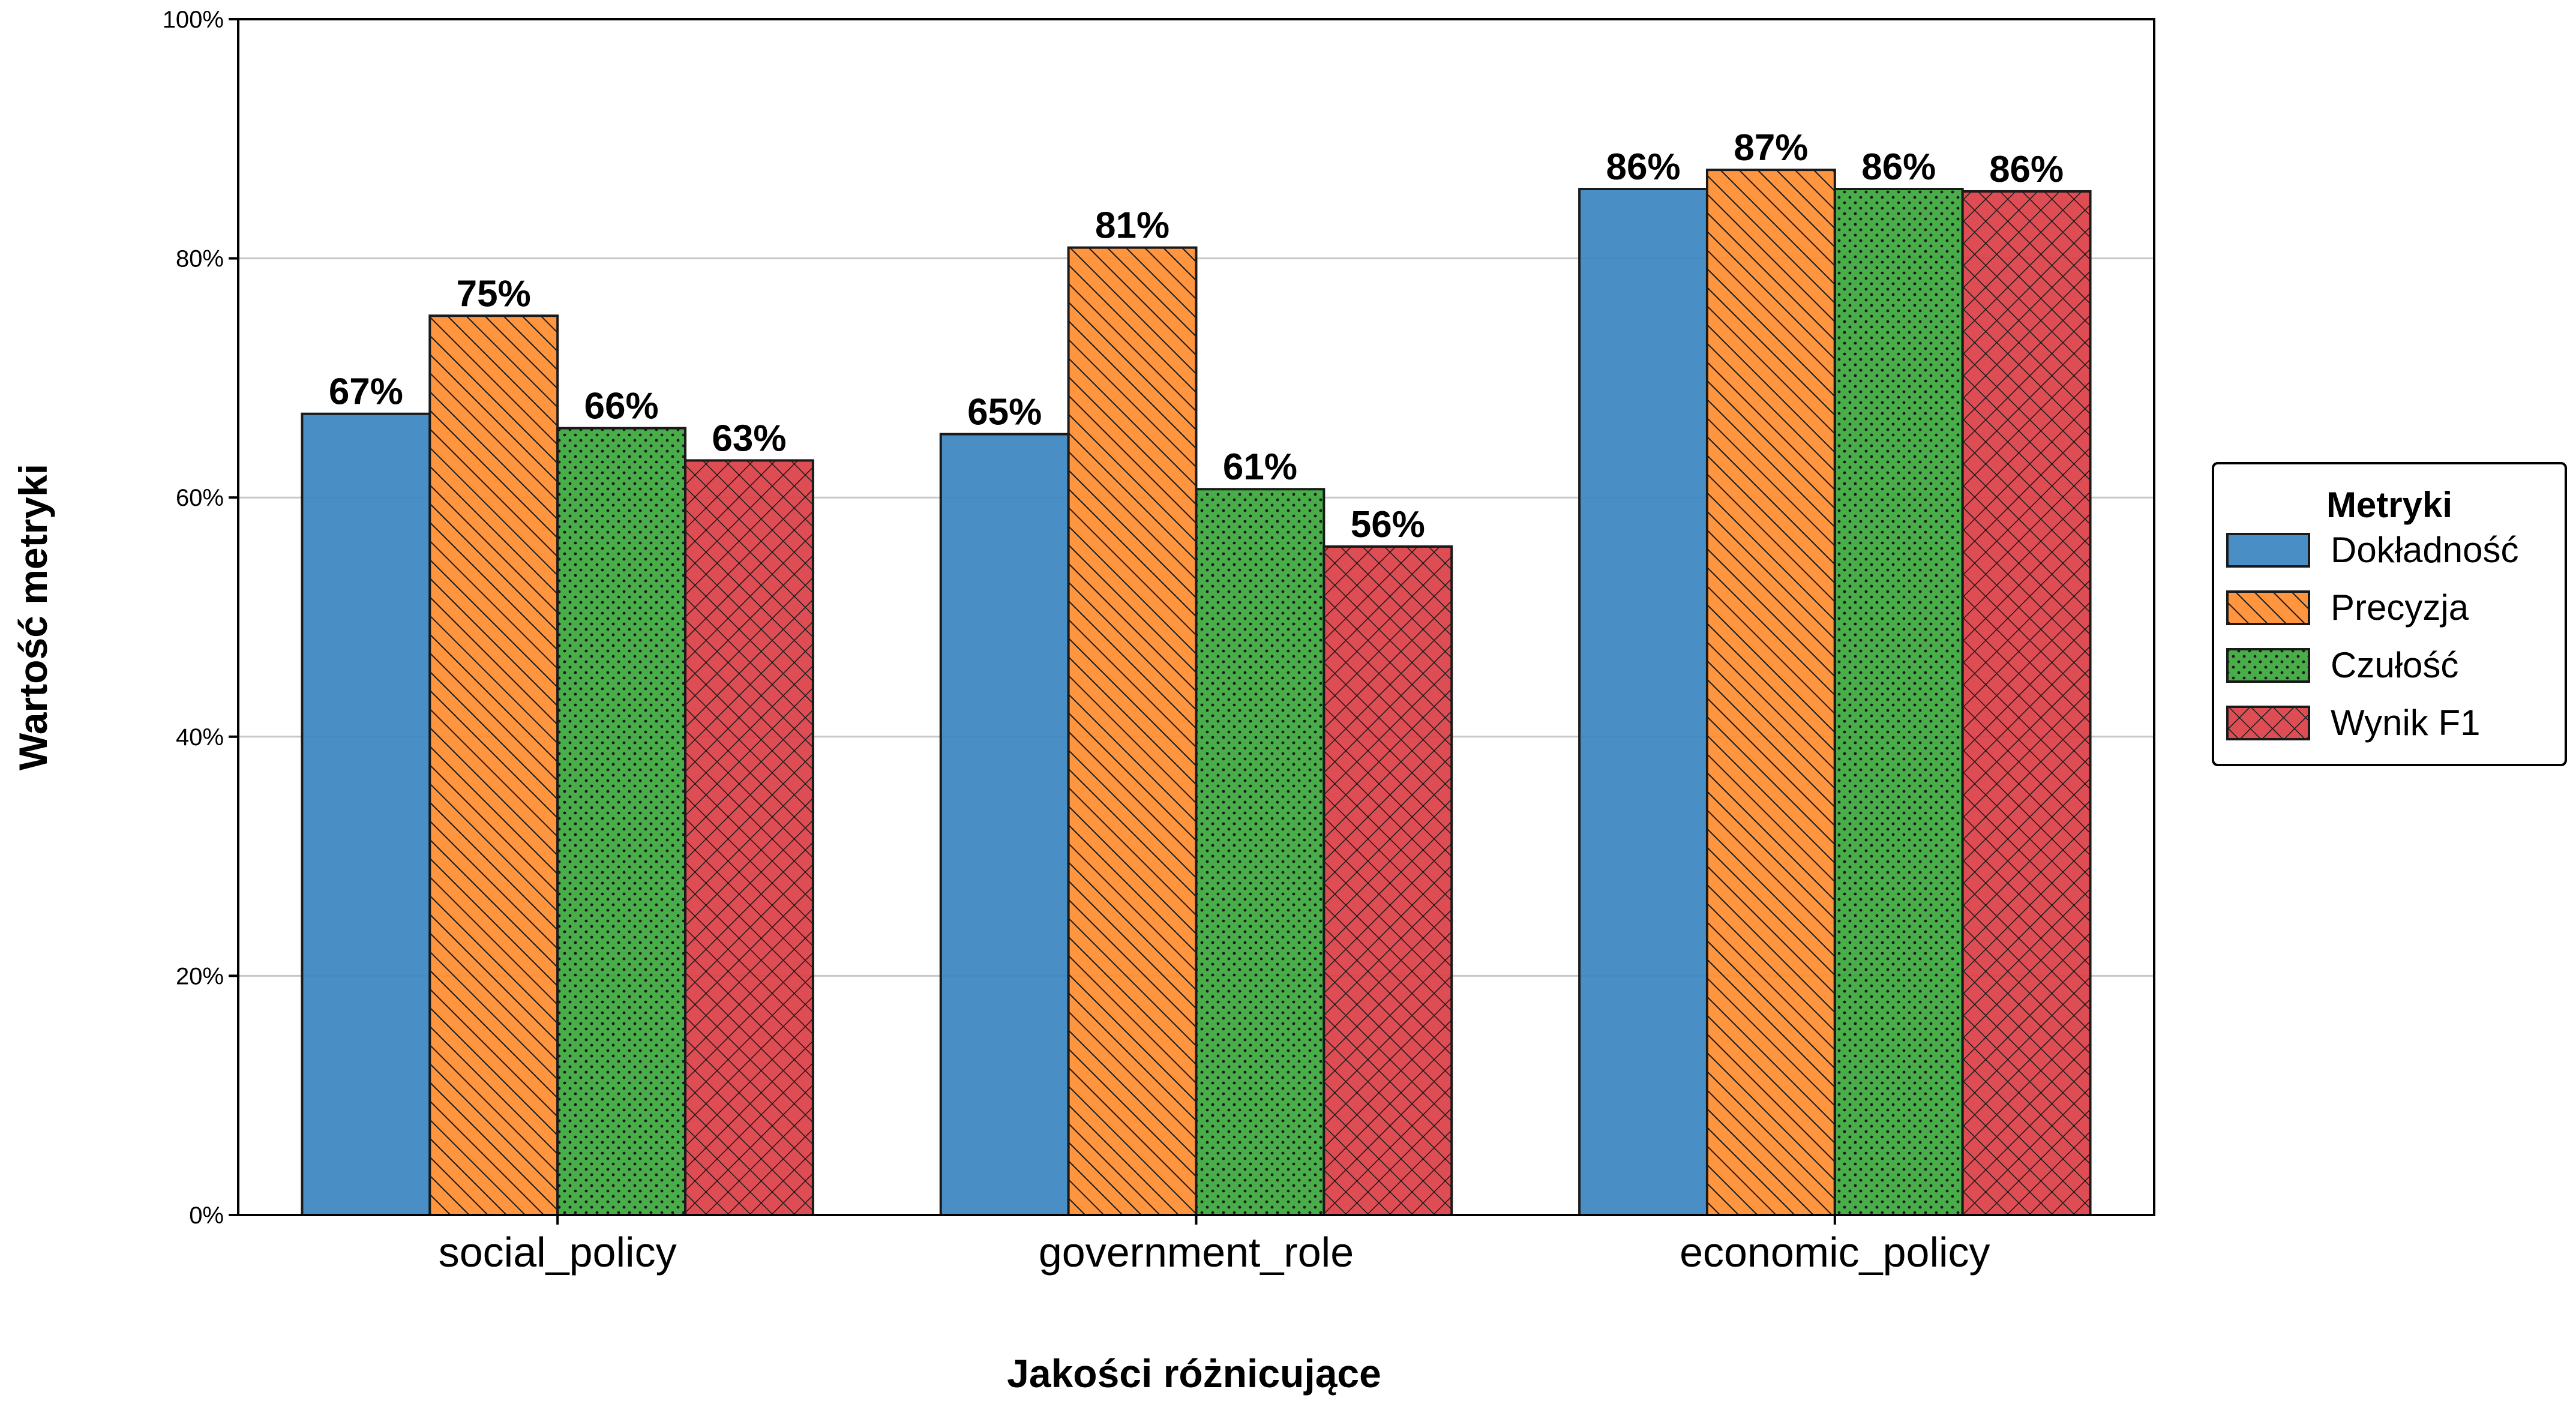  I want to click on x-tick-label: social_policy, so click(558, 1252).